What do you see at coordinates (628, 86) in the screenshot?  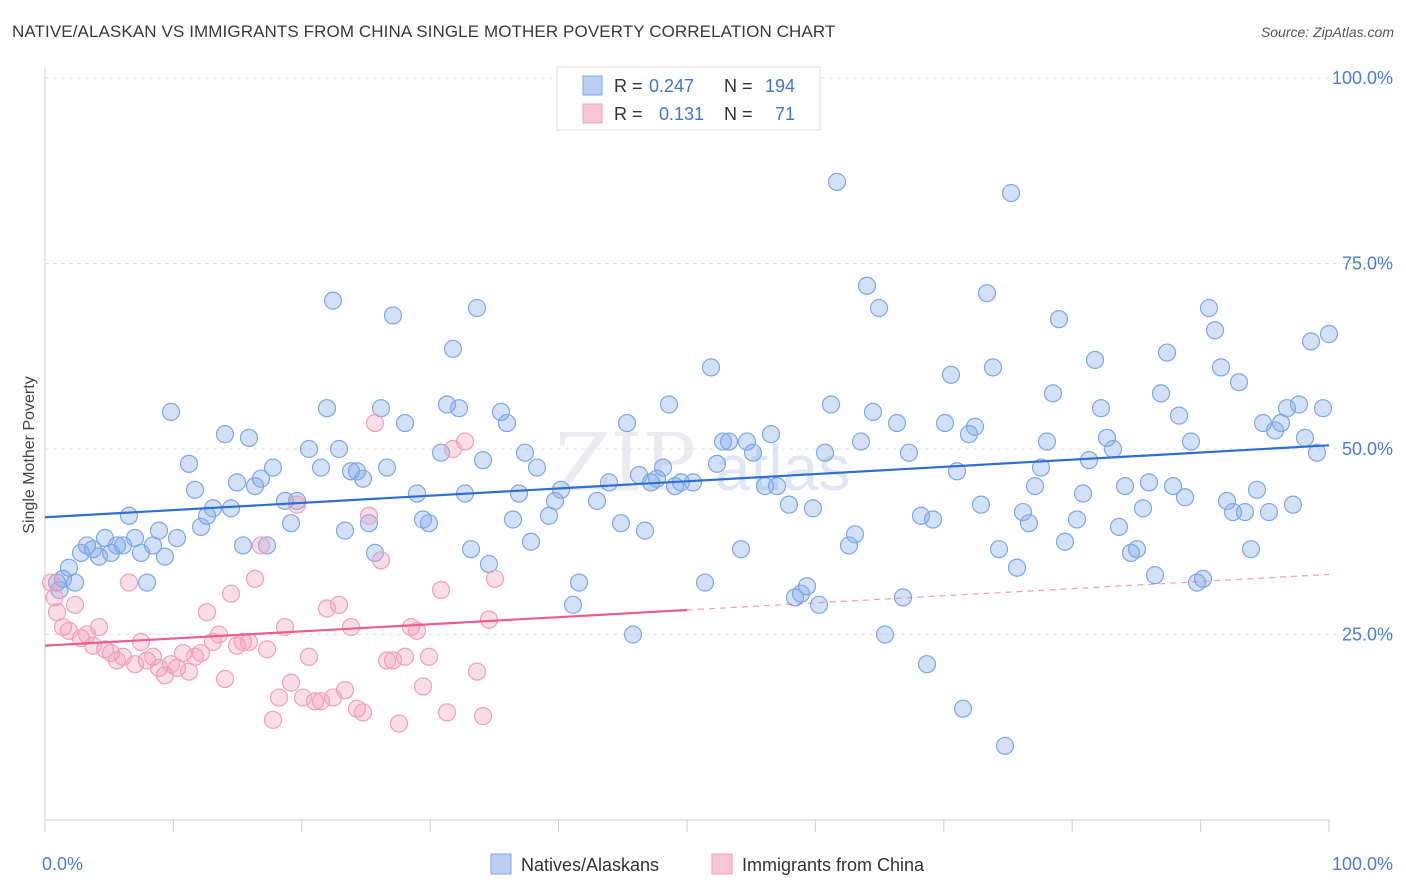 I see `legend-r-label-0: R =` at bounding box center [628, 86].